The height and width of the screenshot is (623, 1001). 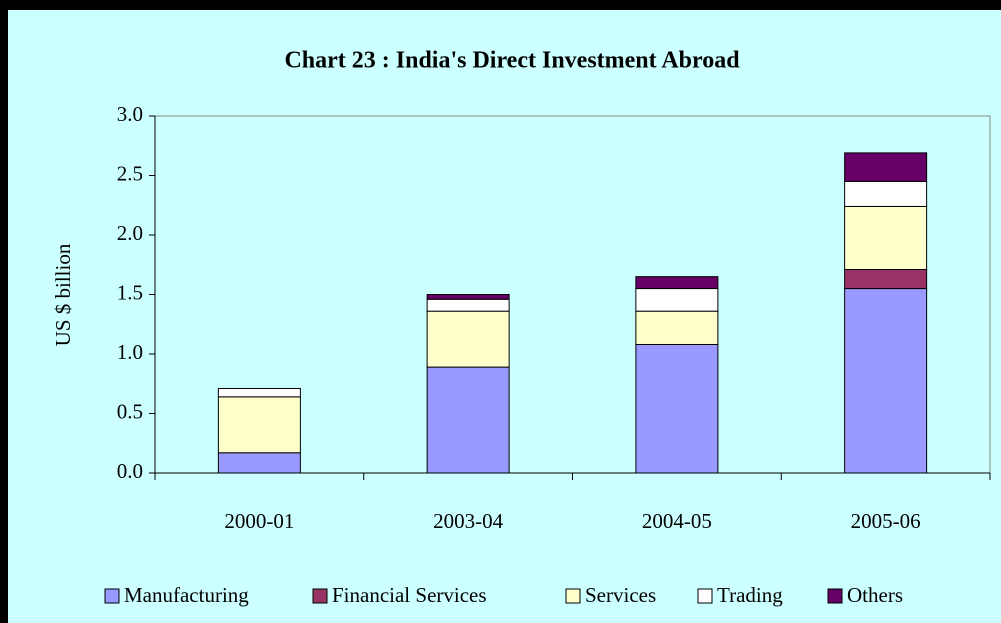 I want to click on y-tick-label: 3.0, so click(x=130, y=114).